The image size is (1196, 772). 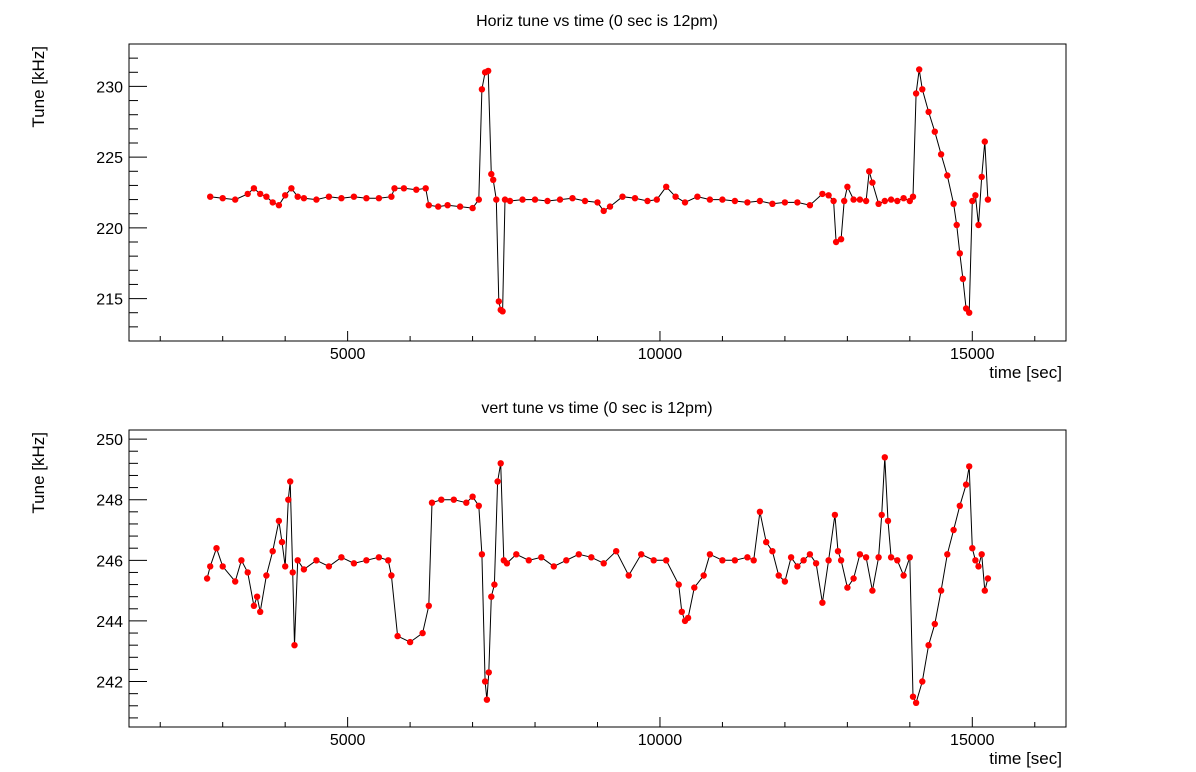 What do you see at coordinates (121, 575) in the screenshot?
I see `vert-y-axis: 242 244 246 248 250` at bounding box center [121, 575].